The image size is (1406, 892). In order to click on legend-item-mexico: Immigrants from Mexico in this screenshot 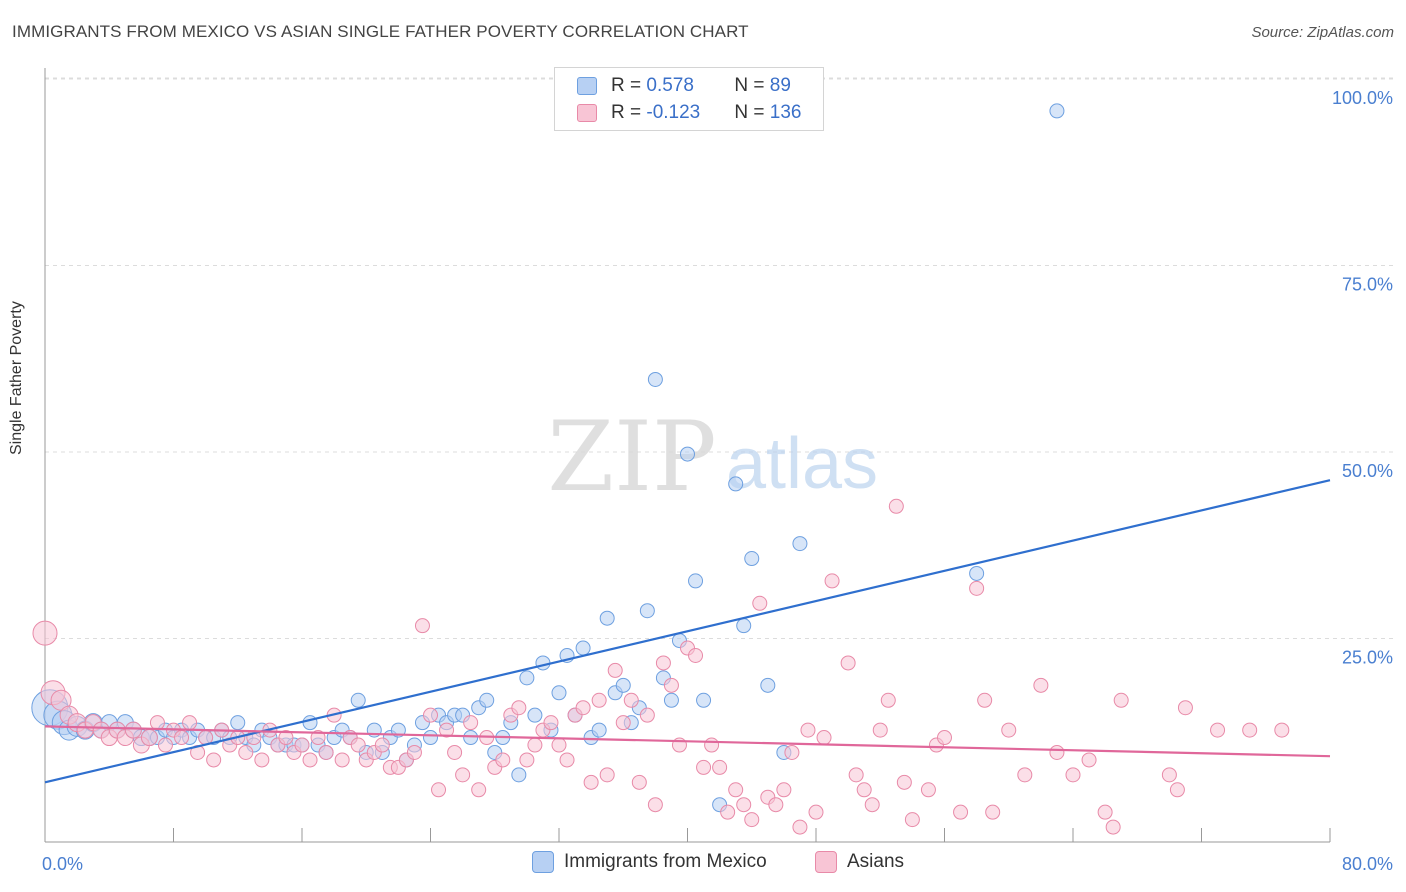, I will do `click(649, 862)`.